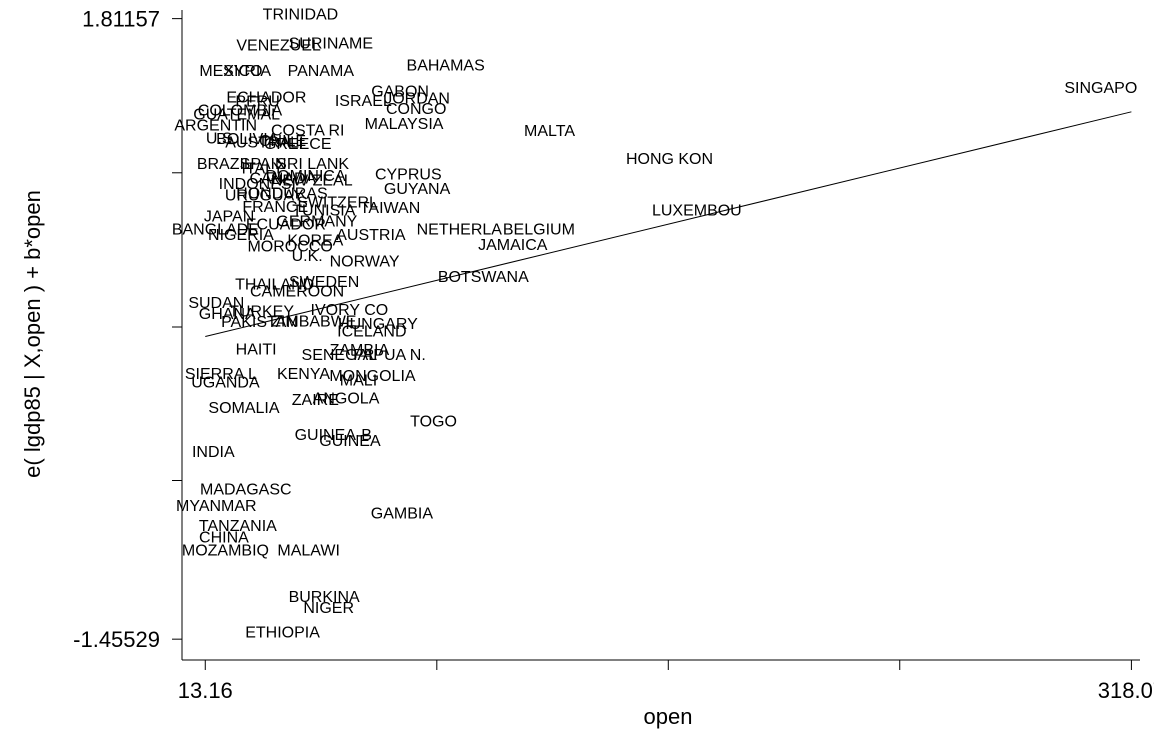 The width and height of the screenshot is (1154, 732). What do you see at coordinates (261, 311) in the screenshot?
I see `point-label: TURKEY` at bounding box center [261, 311].